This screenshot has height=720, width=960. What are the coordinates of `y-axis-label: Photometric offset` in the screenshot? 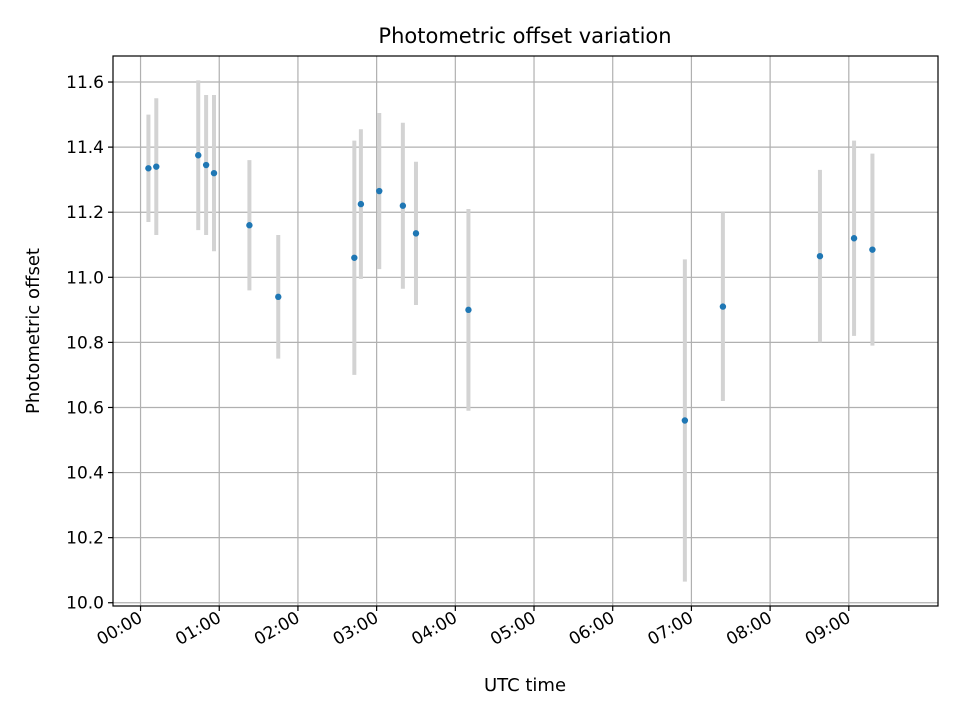 It's located at (33, 331).